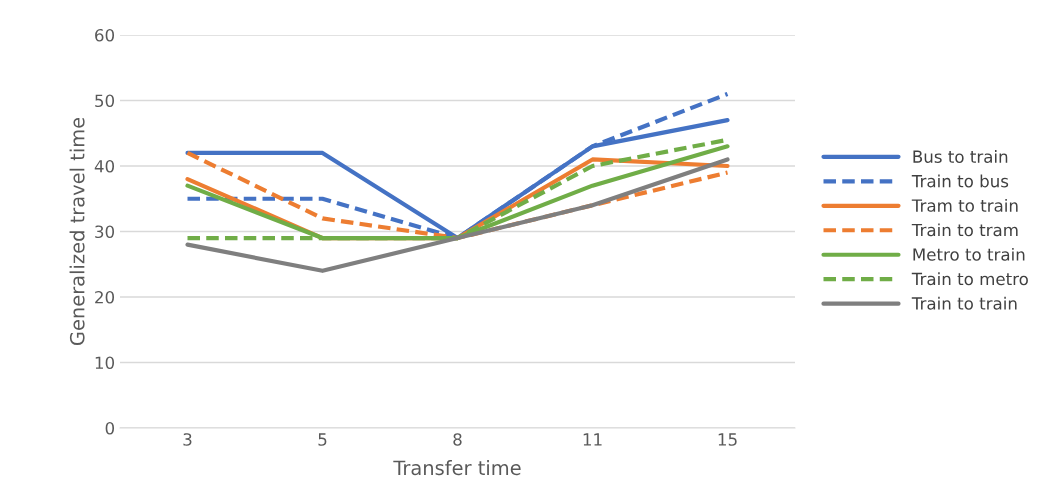 The width and height of the screenshot is (1058, 497). I want to click on x-axis-title: Transfer time, so click(457, 468).